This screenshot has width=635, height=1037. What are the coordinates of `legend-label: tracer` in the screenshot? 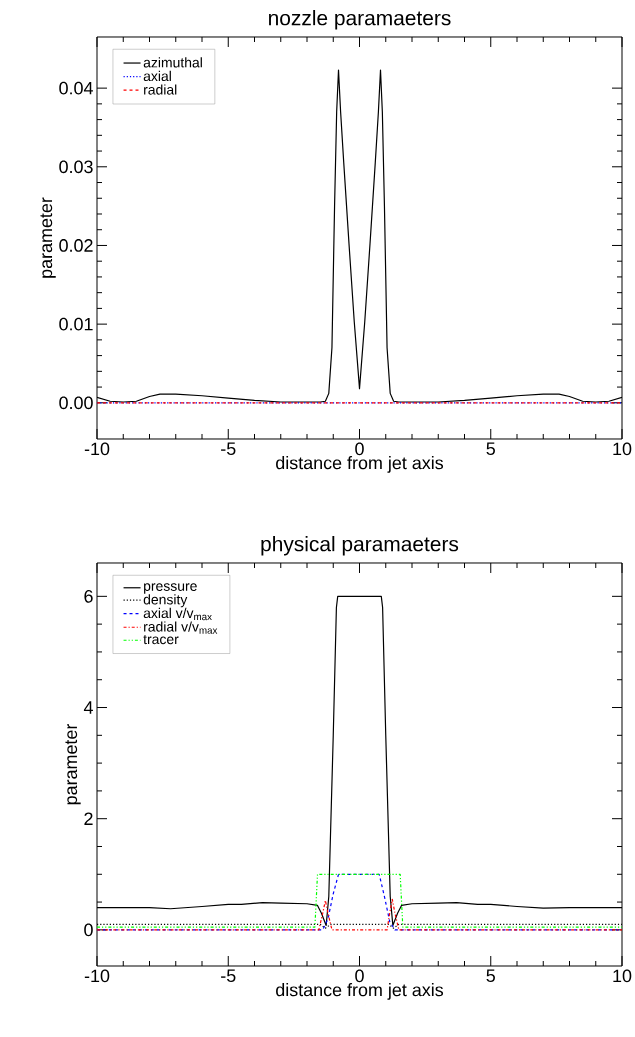 It's located at (161, 640).